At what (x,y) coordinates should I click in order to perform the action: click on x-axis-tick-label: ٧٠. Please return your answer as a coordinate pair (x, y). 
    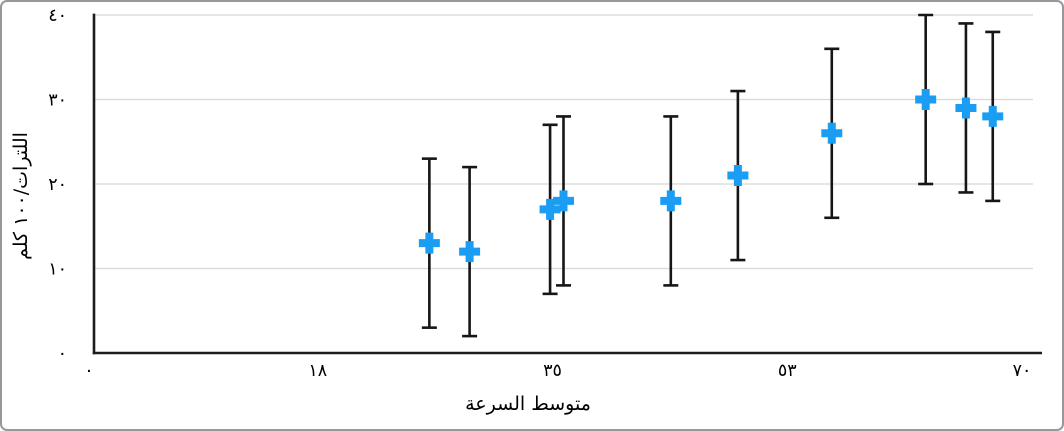
    Looking at the image, I should click on (1022, 371).